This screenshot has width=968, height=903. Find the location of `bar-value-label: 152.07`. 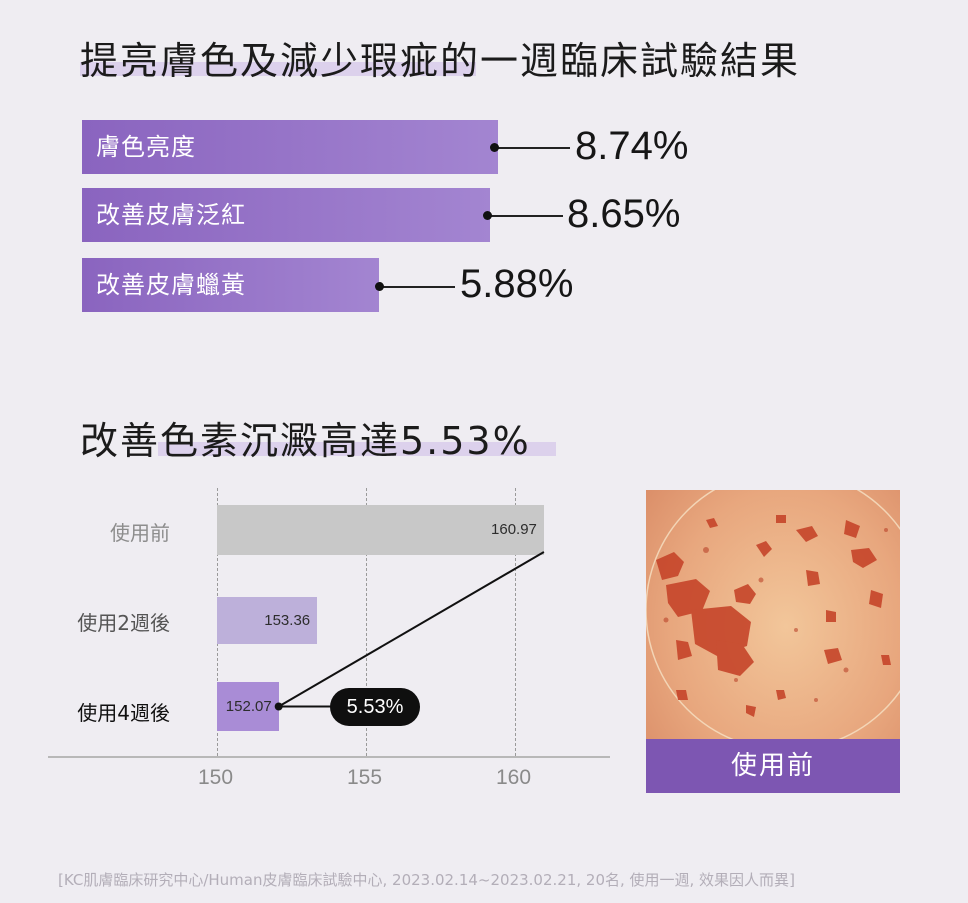

bar-value-label: 152.07 is located at coordinates (248, 706).